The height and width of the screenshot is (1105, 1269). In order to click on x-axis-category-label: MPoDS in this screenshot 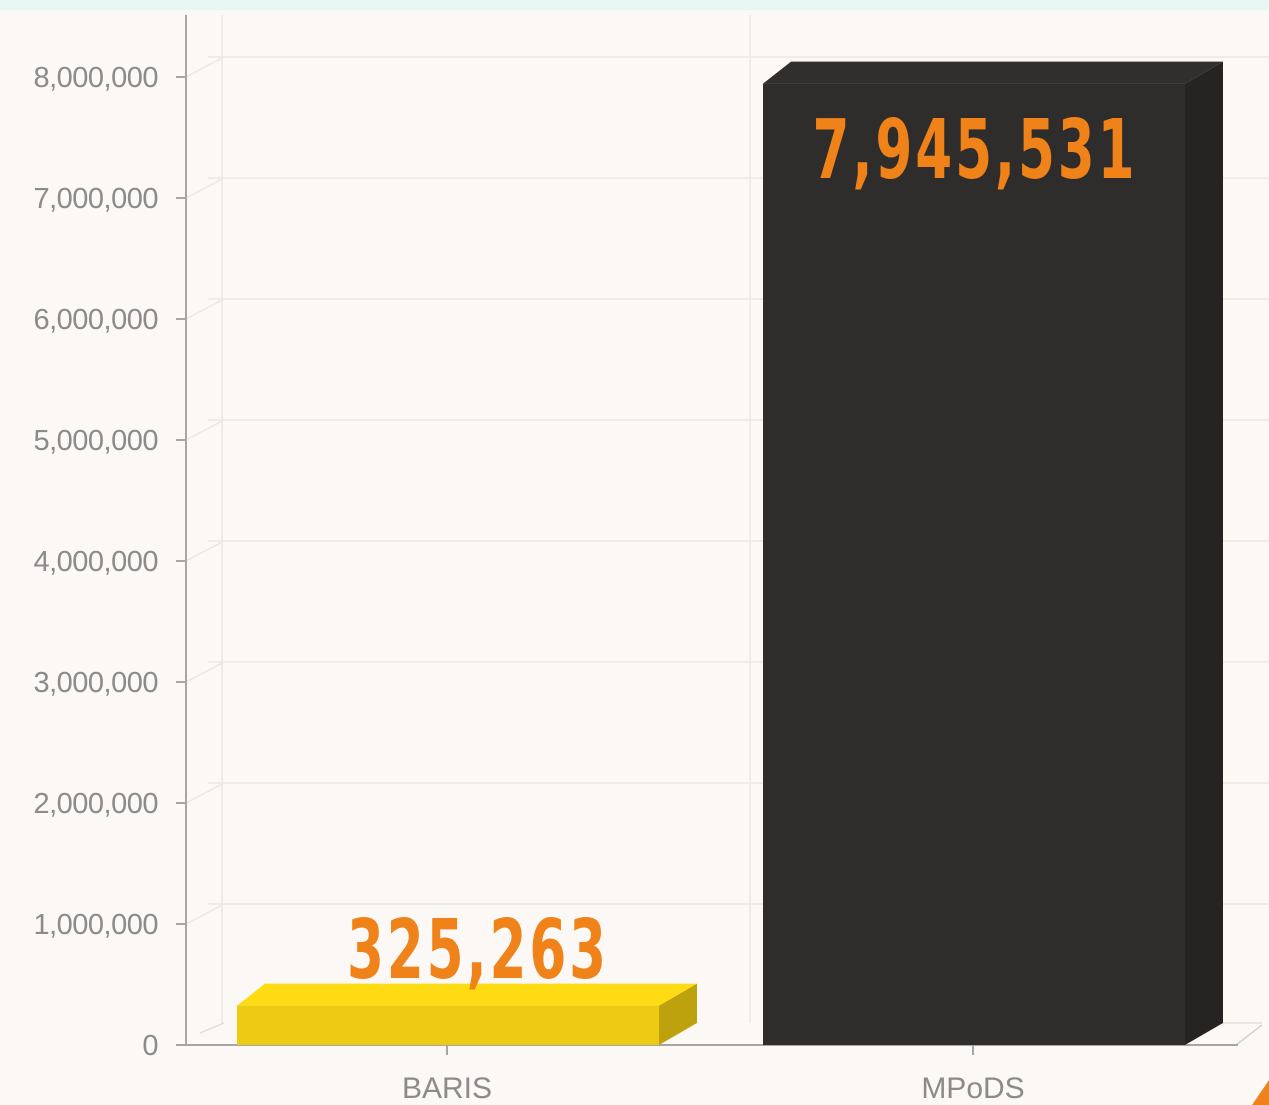, I will do `click(972, 1088)`.